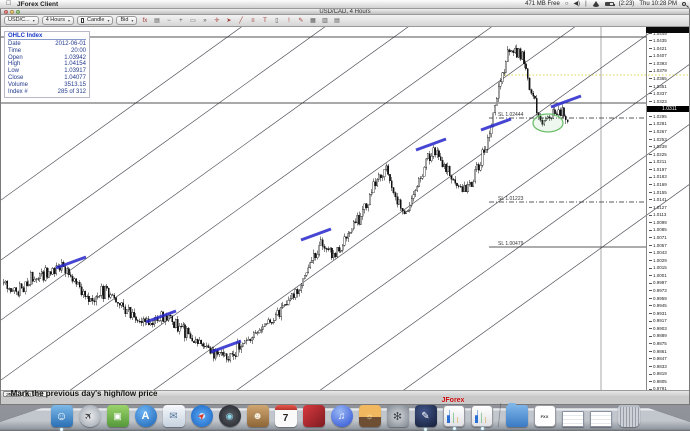  I want to click on line-tool-icon: ╱, so click(241, 21).